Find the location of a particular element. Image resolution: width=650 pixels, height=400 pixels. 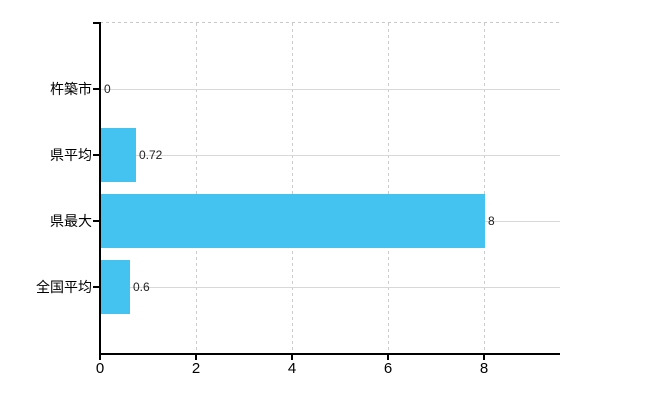

x-tick-label: 6 is located at coordinates (388, 368).